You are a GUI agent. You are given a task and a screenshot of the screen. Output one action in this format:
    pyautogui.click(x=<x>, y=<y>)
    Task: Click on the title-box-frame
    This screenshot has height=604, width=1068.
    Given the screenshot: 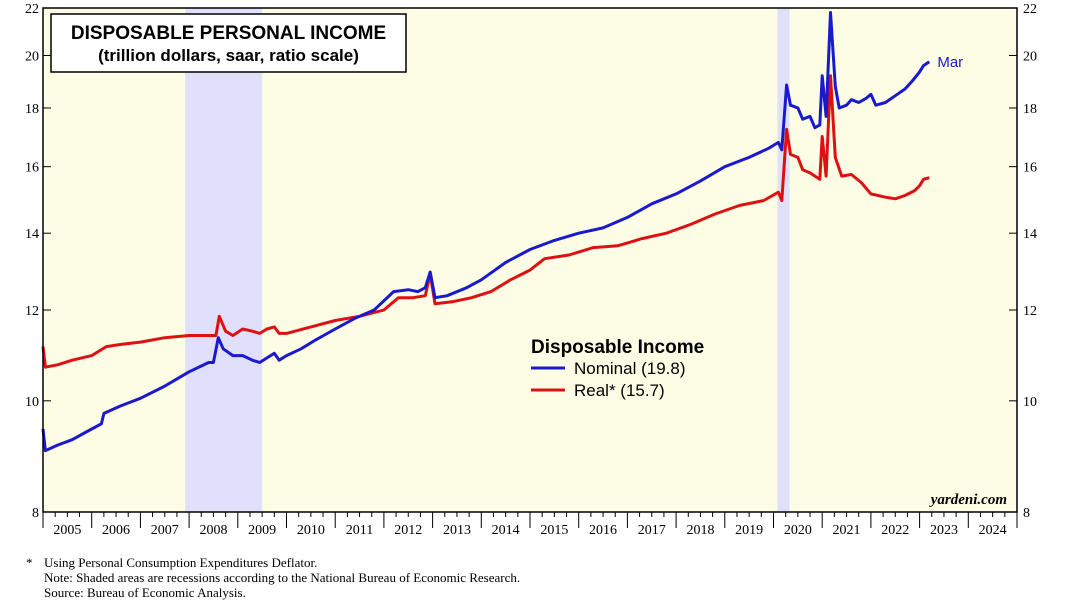 What is the action you would take?
    pyautogui.click(x=228, y=43)
    